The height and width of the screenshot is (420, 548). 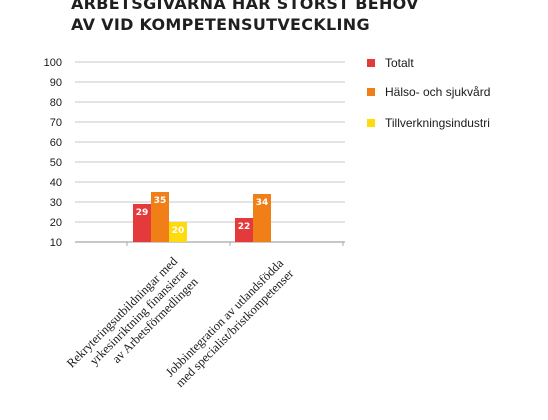 I want to click on y-tick-label: 90, so click(x=56, y=83).